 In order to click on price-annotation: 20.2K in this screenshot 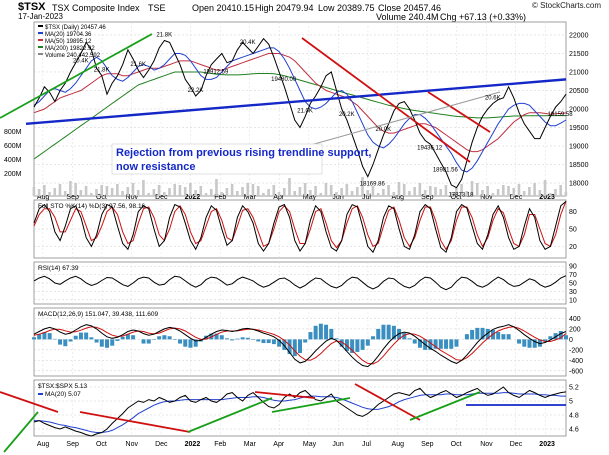, I will do `click(347, 115)`.